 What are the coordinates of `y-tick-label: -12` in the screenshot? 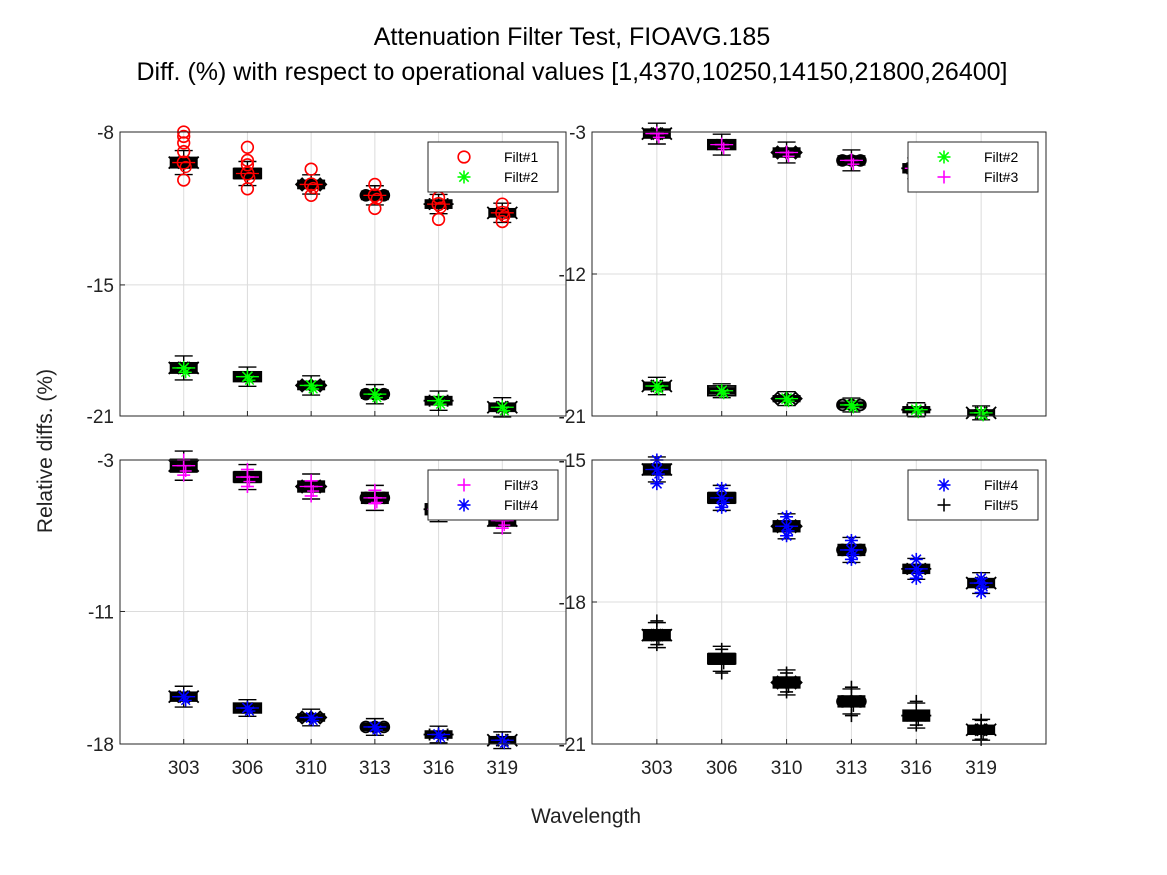 It's located at (572, 275).